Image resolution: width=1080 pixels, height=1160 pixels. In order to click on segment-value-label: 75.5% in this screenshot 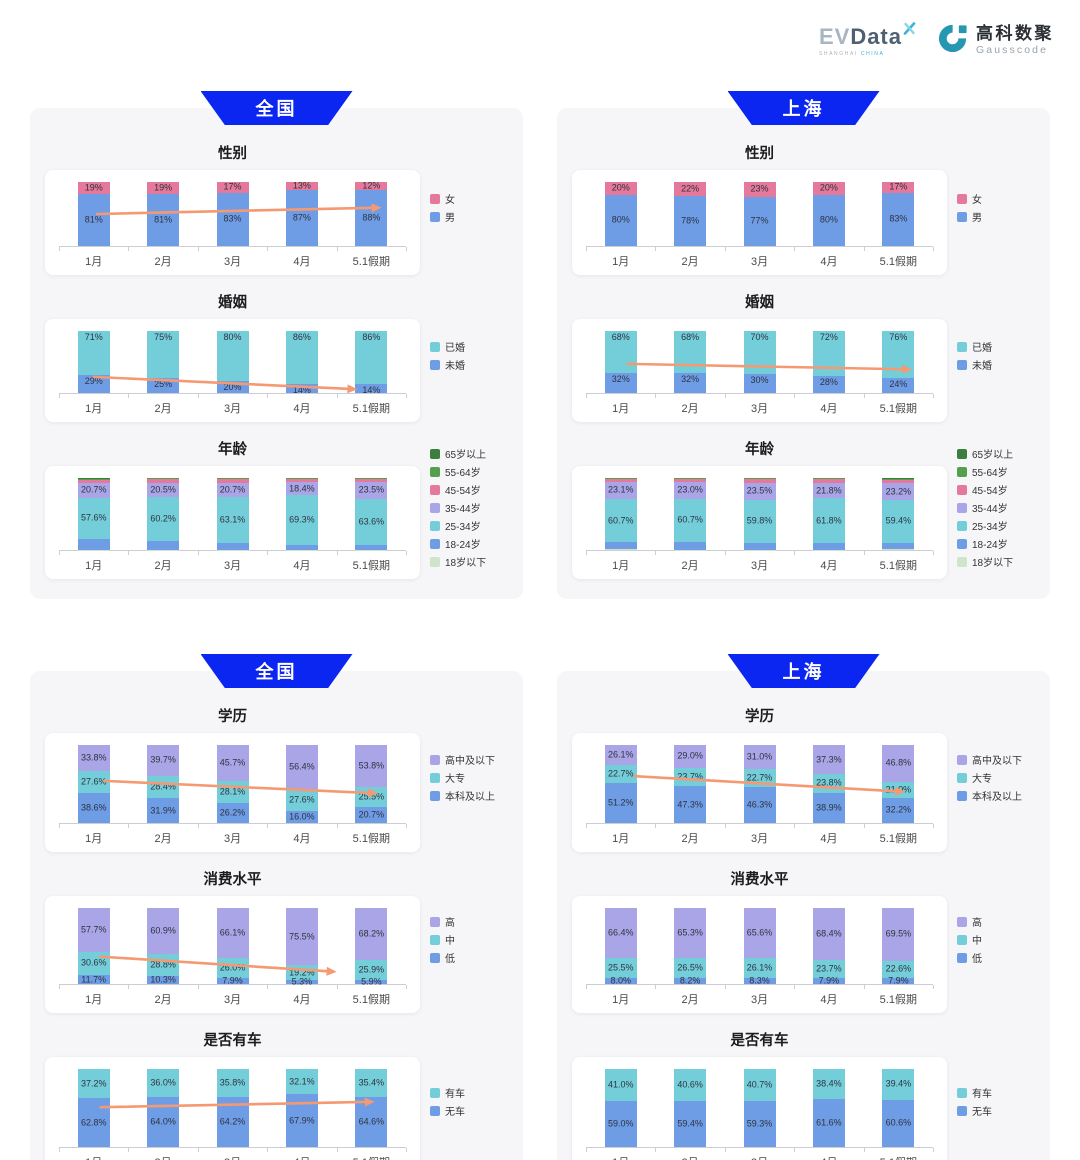, I will do `click(302, 936)`.